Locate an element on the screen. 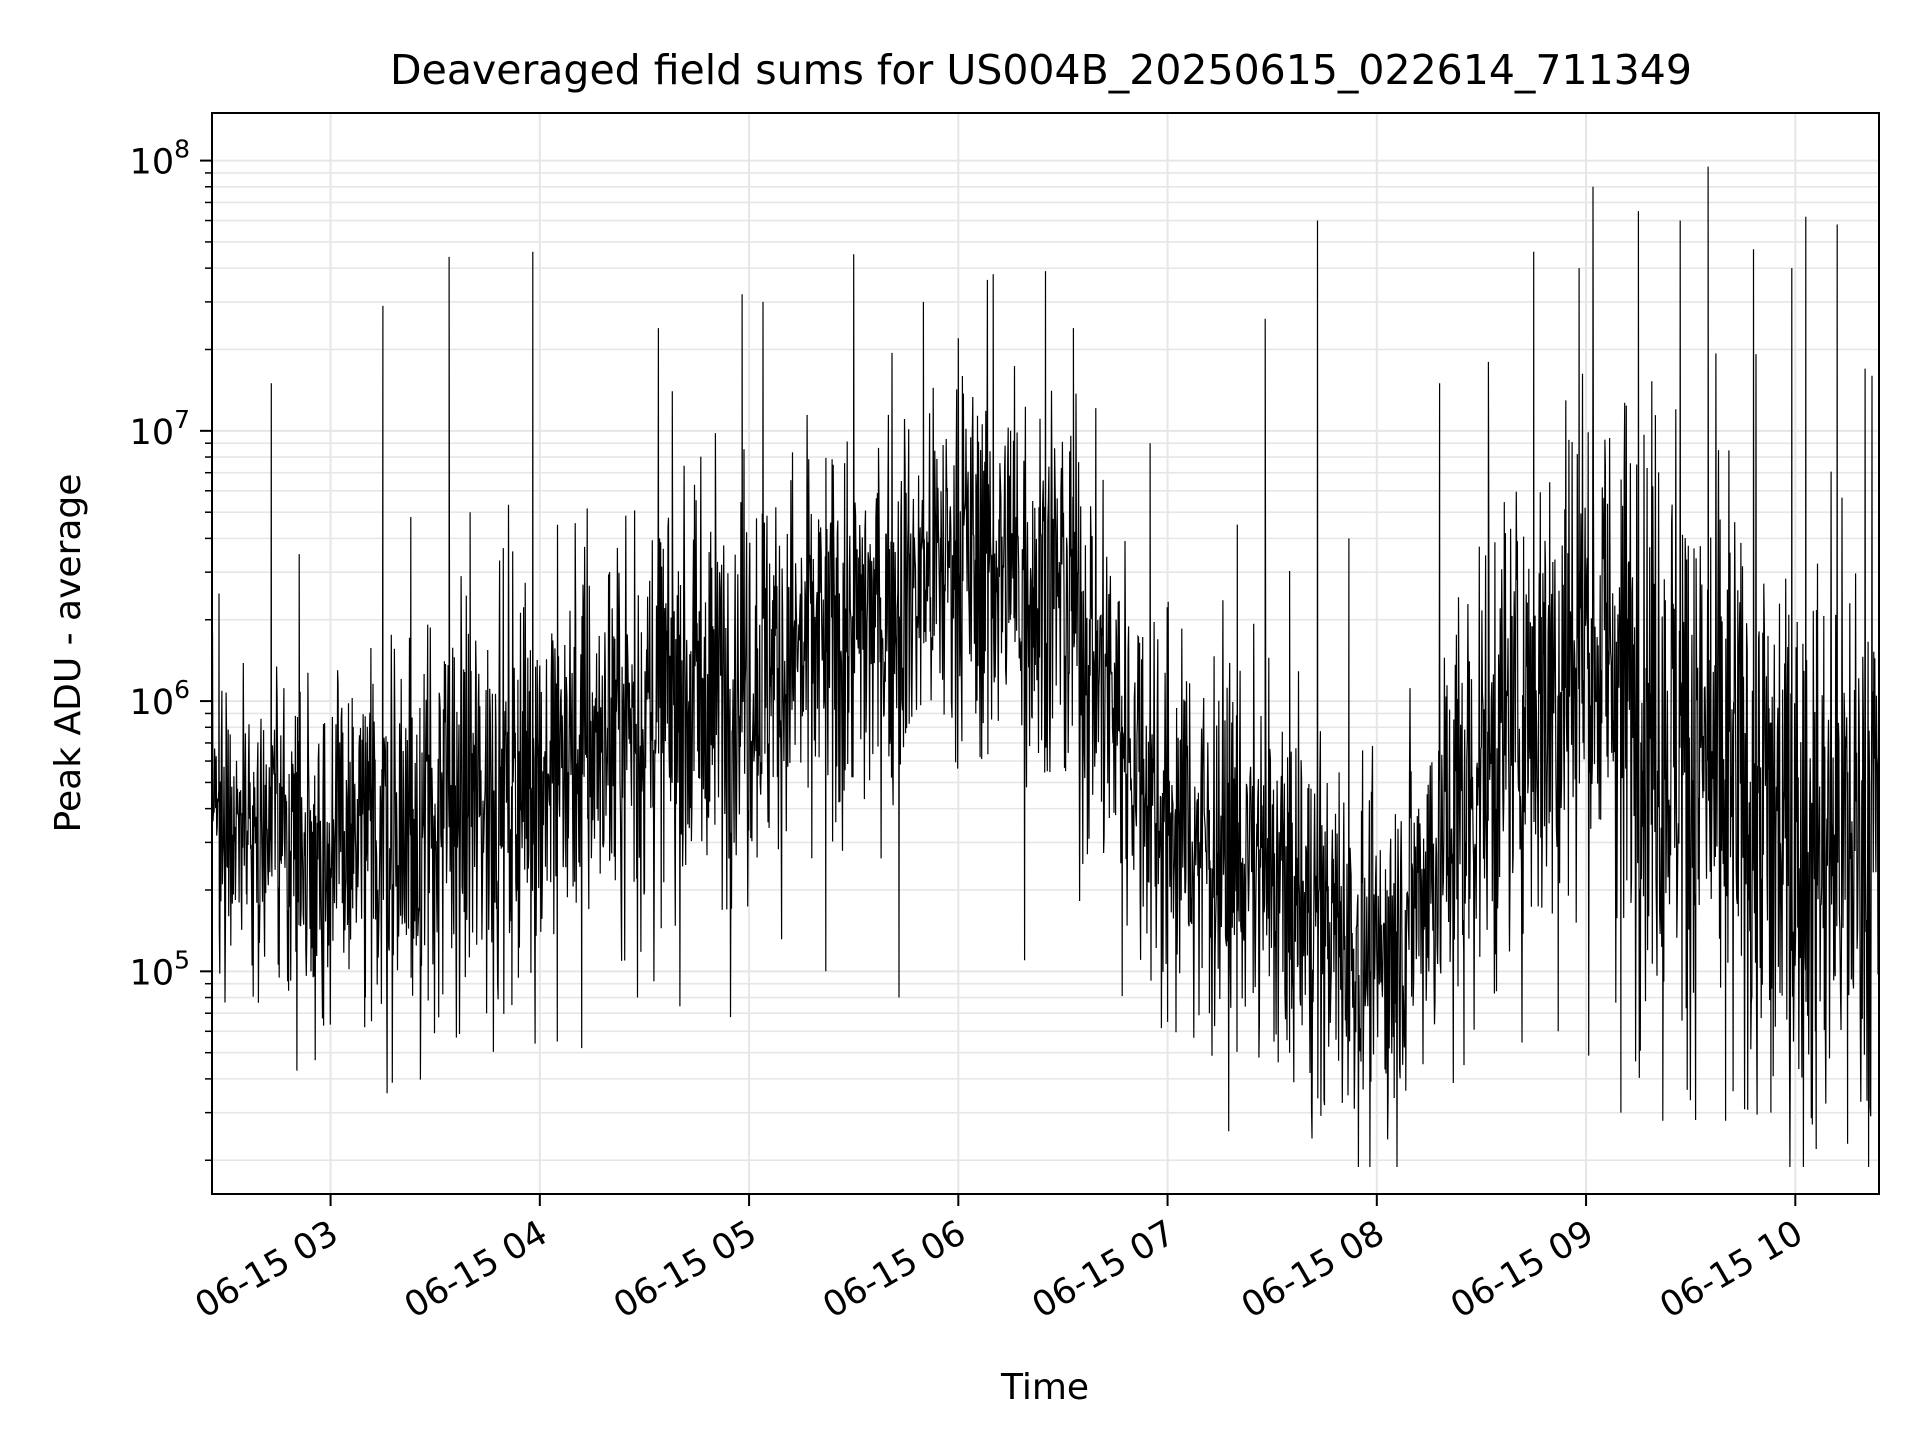  y-axis: 10⁵ 10⁶ 10⁷ 10⁸ is located at coordinates (171, 648).